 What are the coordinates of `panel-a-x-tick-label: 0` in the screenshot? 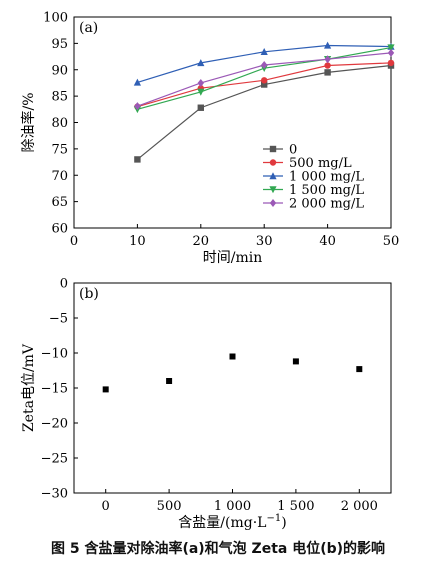 It's located at (74, 241).